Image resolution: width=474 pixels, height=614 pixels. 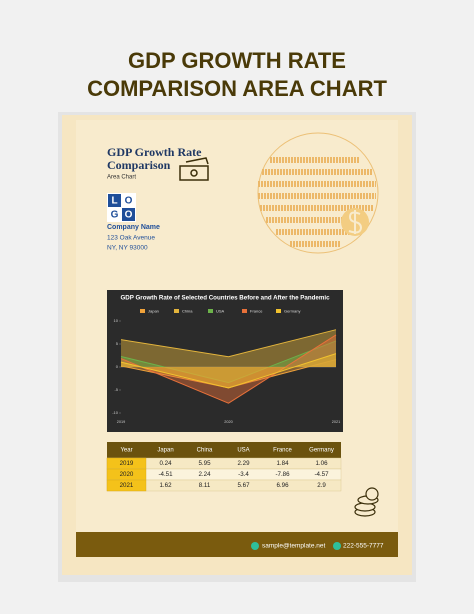 I want to click on logo: L O G O, so click(x=121, y=207).